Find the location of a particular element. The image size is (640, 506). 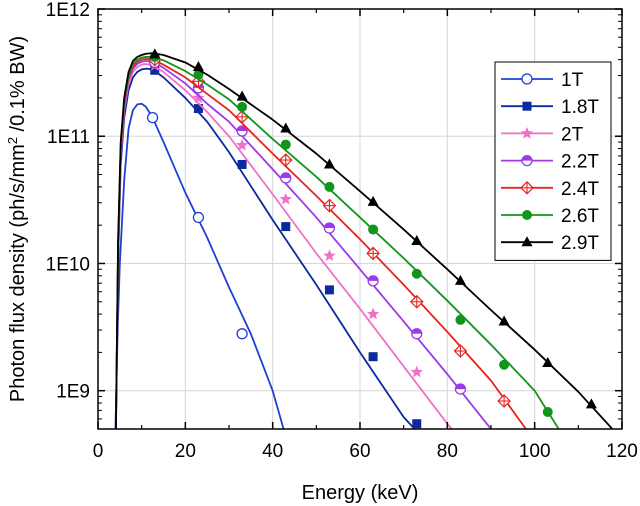

x-tick-label: 100 is located at coordinates (535, 451).